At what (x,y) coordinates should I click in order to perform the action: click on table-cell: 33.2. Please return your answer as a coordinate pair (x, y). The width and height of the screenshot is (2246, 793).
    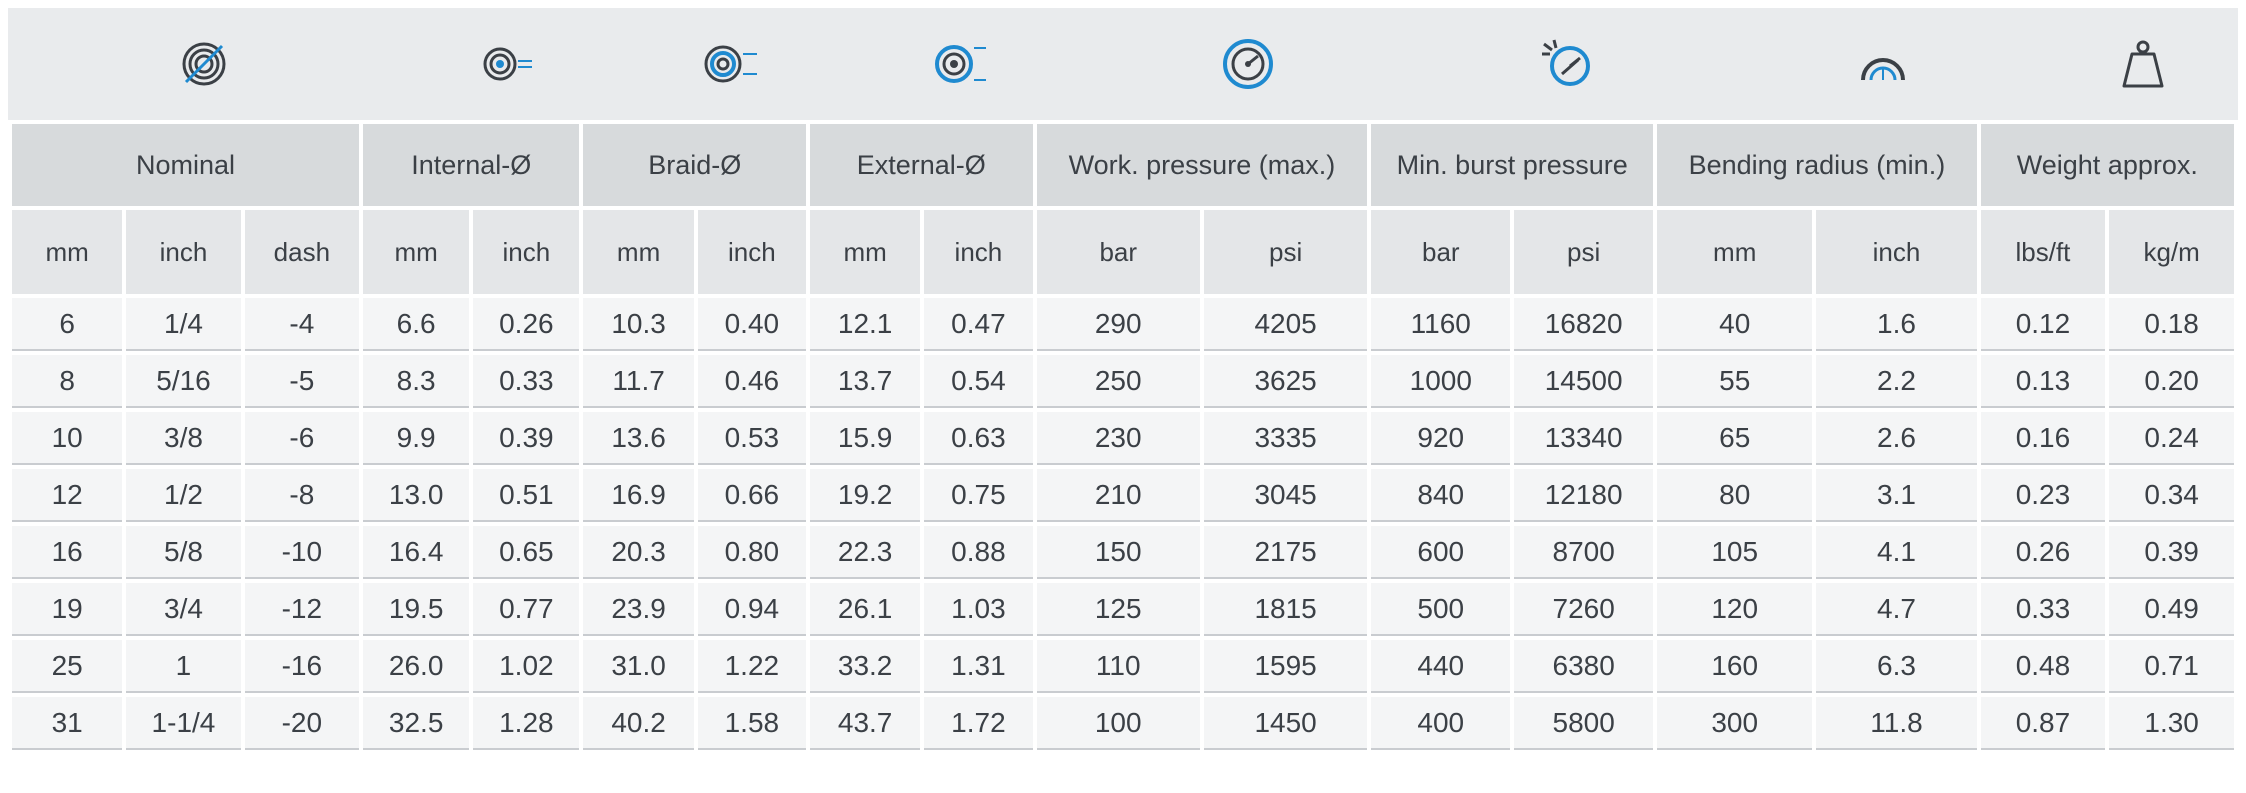
    Looking at the image, I should click on (865, 666).